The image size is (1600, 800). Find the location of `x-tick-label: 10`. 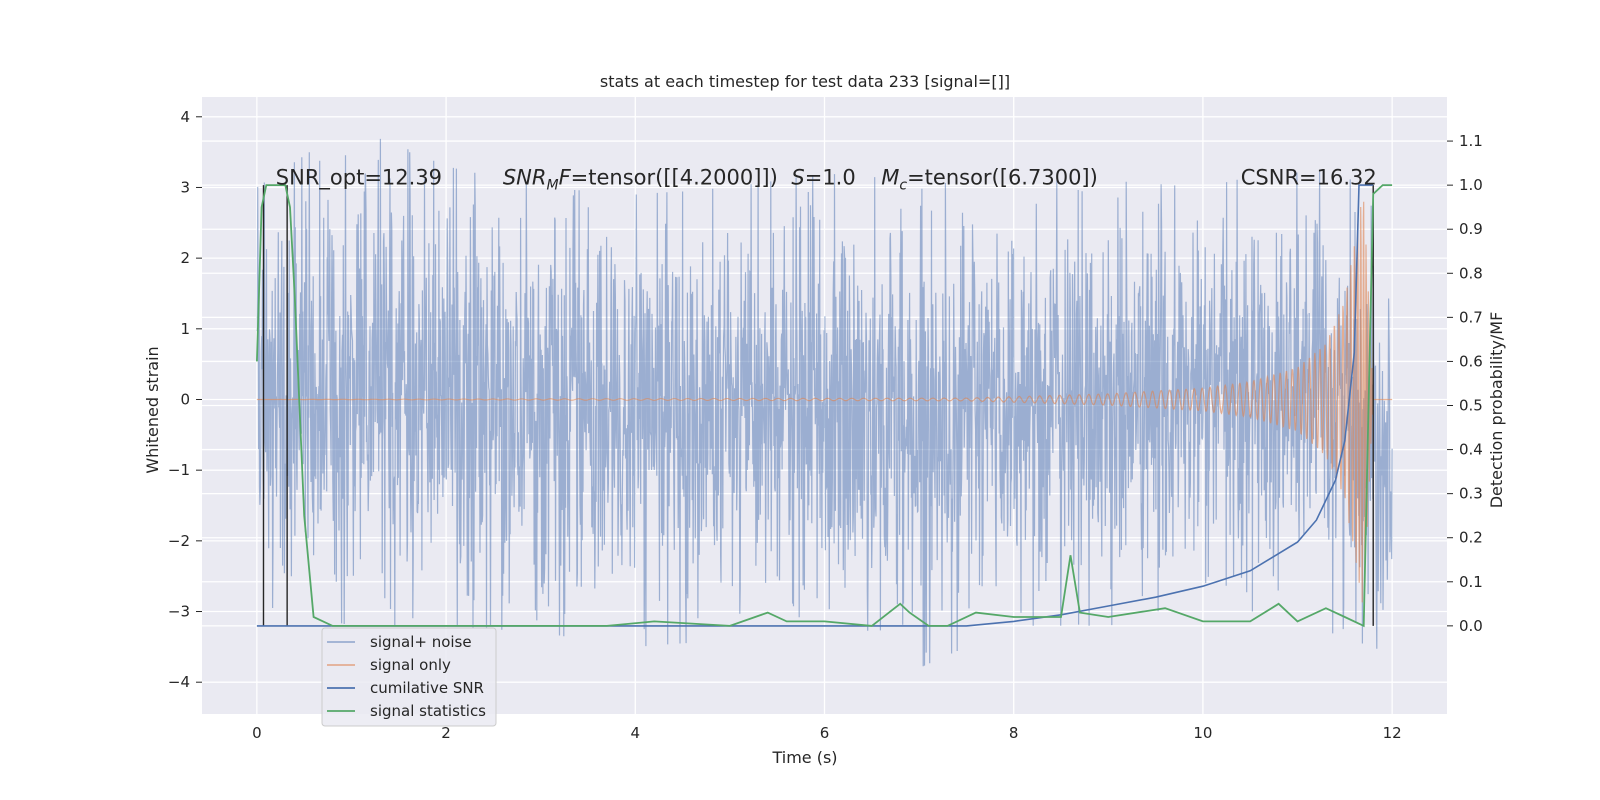

x-tick-label: 10 is located at coordinates (1202, 733).